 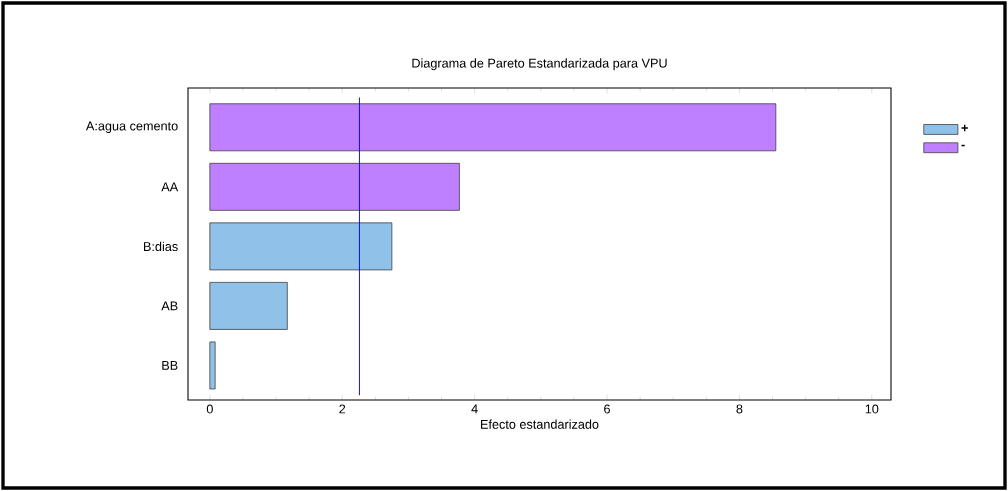 I want to click on x-tick-label: 4, so click(x=474, y=409).